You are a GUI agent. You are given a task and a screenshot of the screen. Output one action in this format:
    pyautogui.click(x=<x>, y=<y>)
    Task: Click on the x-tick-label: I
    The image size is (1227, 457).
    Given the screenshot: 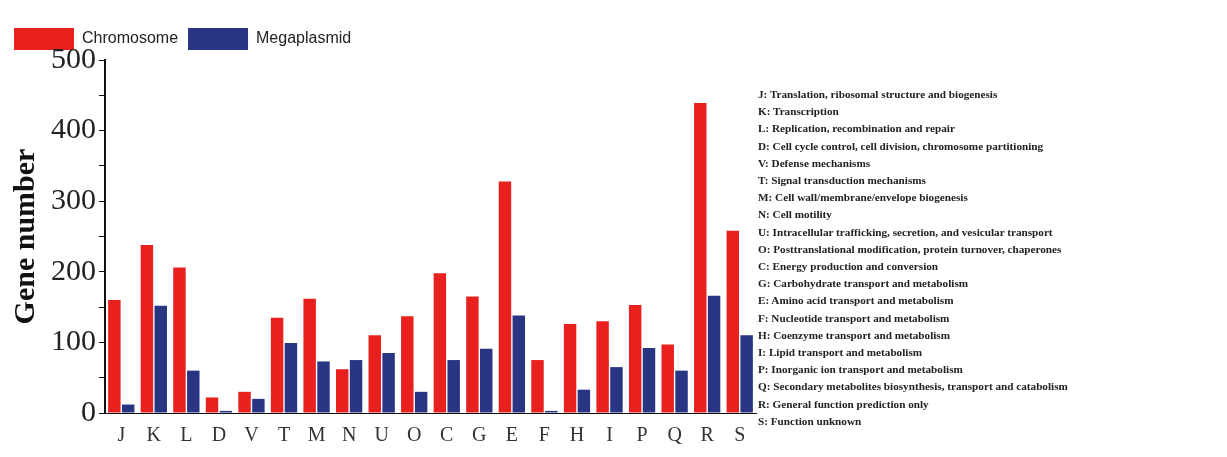 What is the action you would take?
    pyautogui.click(x=609, y=434)
    